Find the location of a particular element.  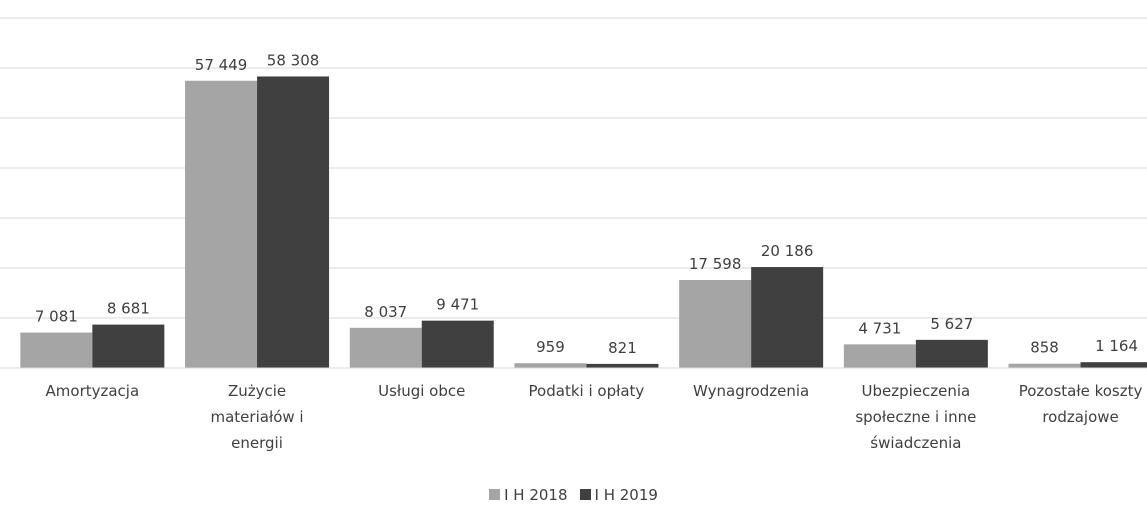

value-label: 8 681 is located at coordinates (128, 309).